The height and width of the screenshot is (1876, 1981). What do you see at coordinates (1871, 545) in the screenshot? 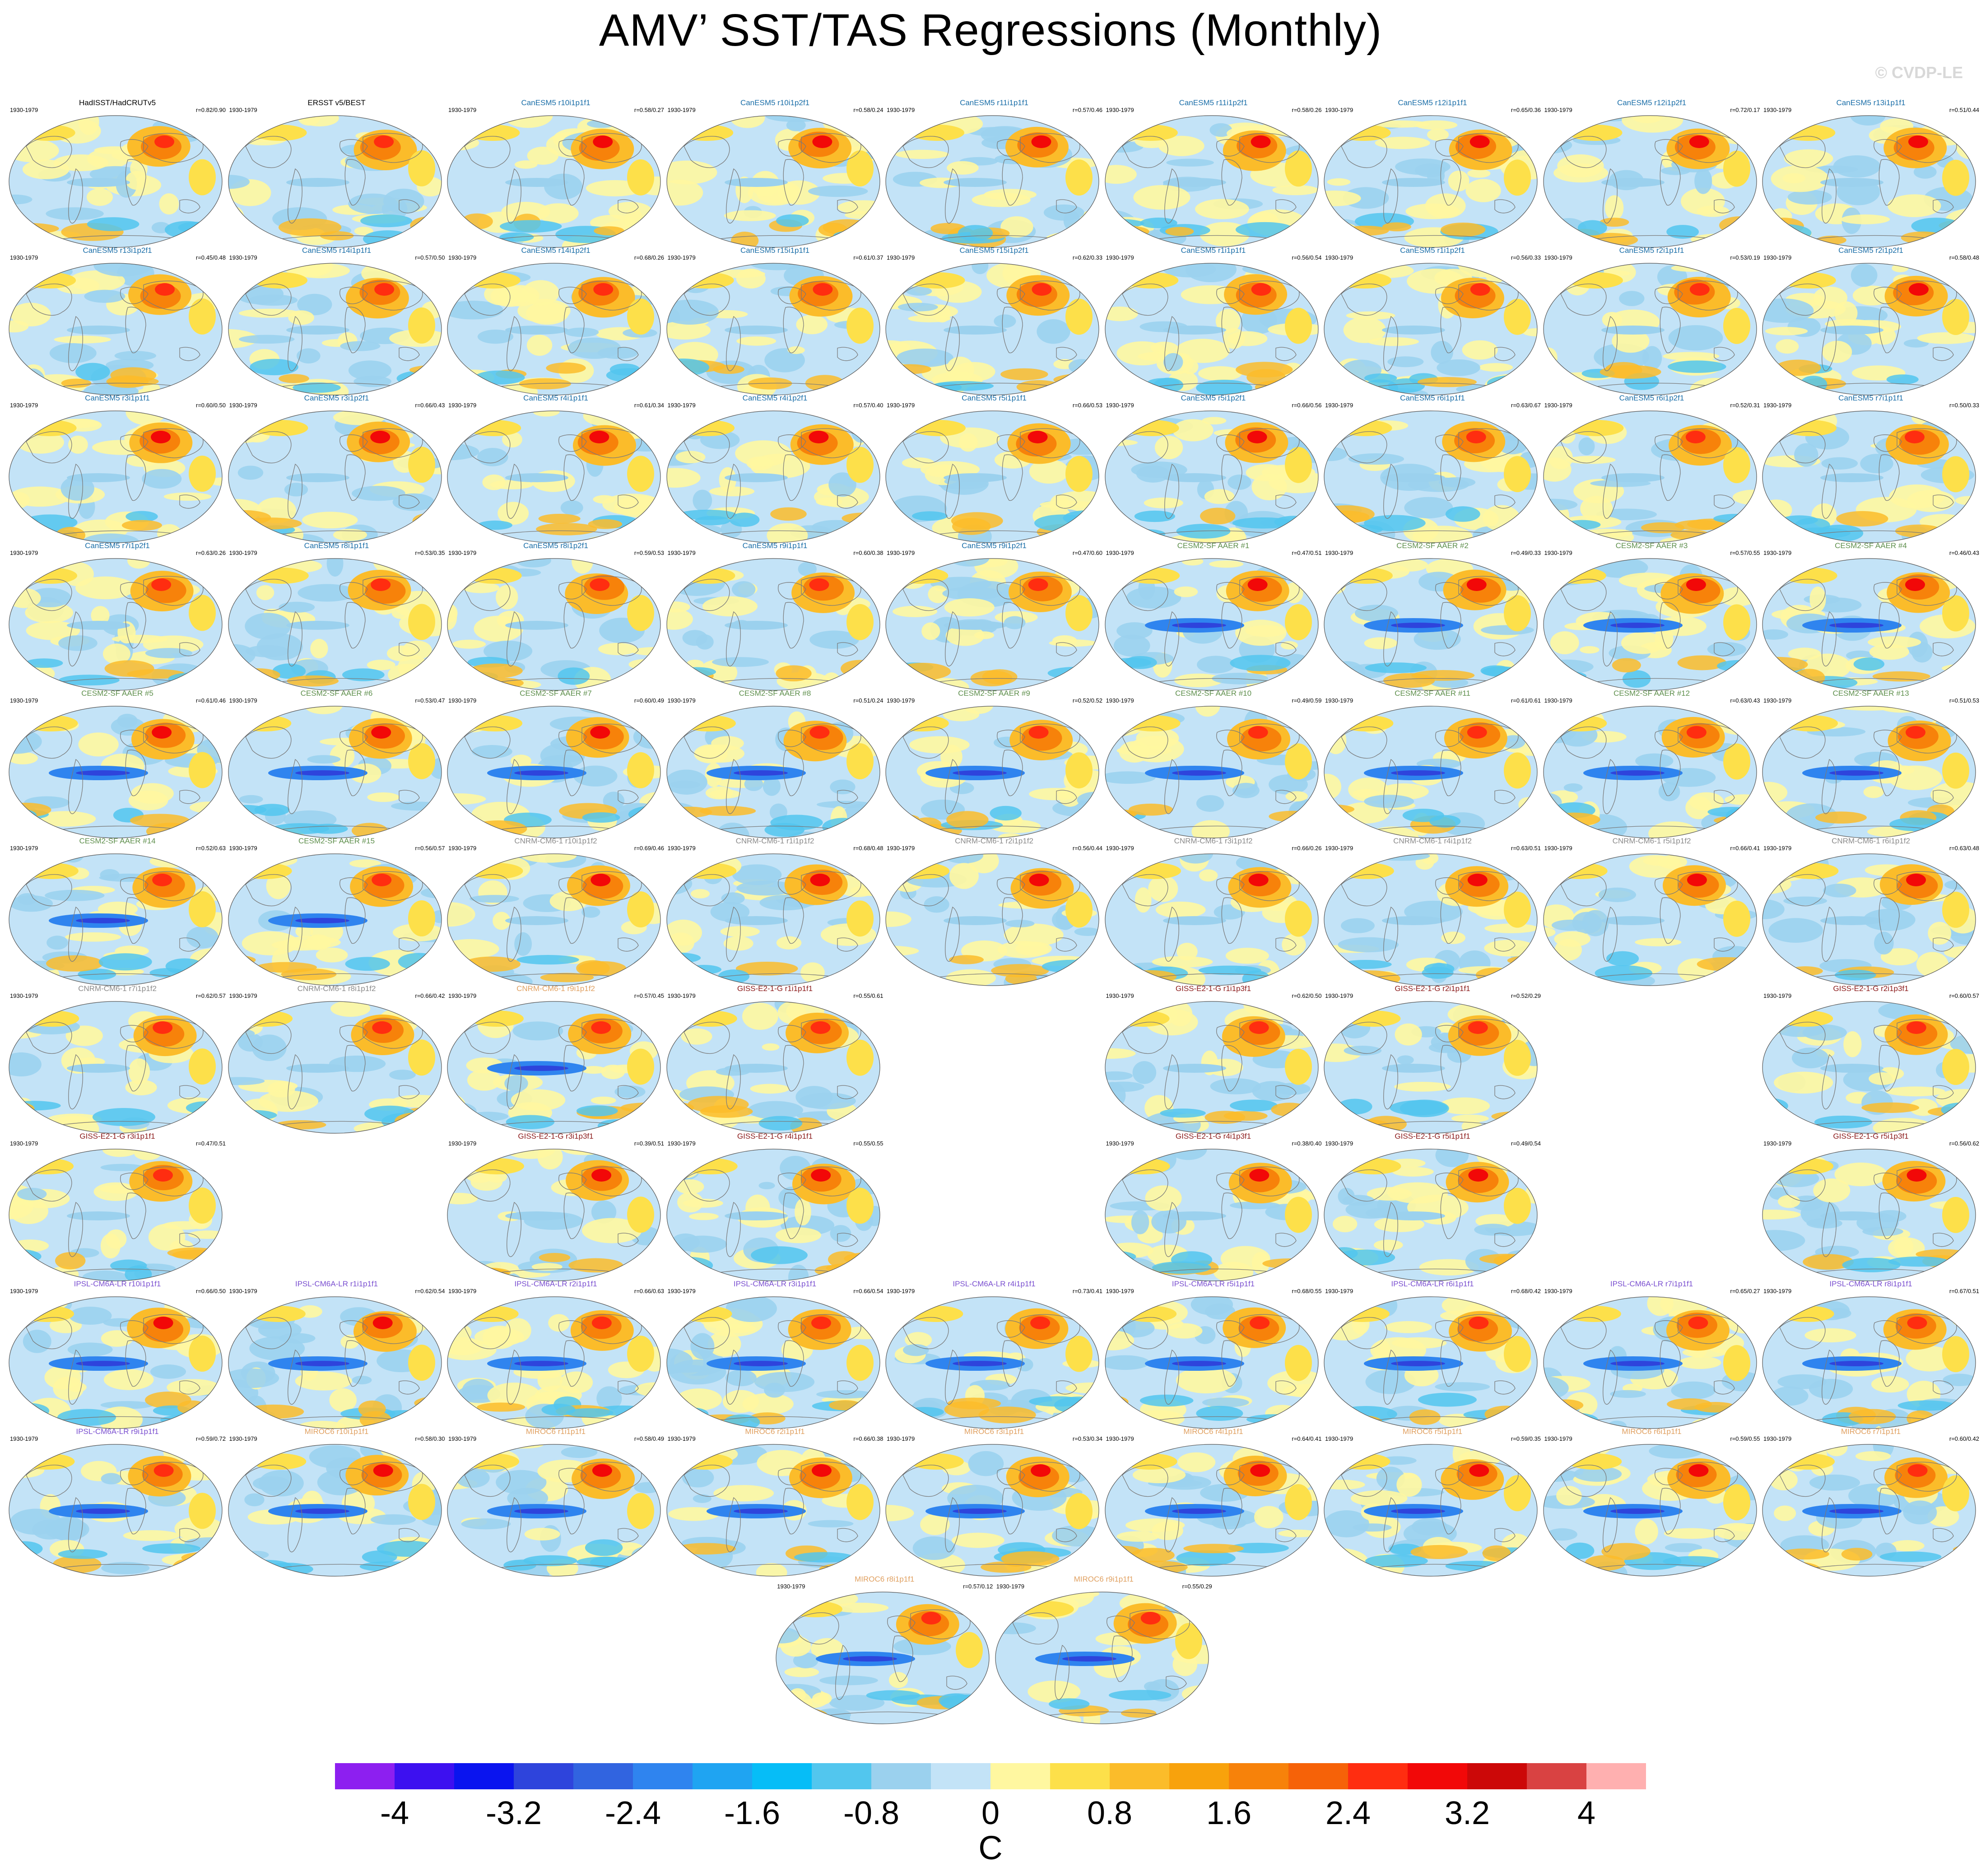
I see `panel-title: CESM2-SF AAER #4` at bounding box center [1871, 545].